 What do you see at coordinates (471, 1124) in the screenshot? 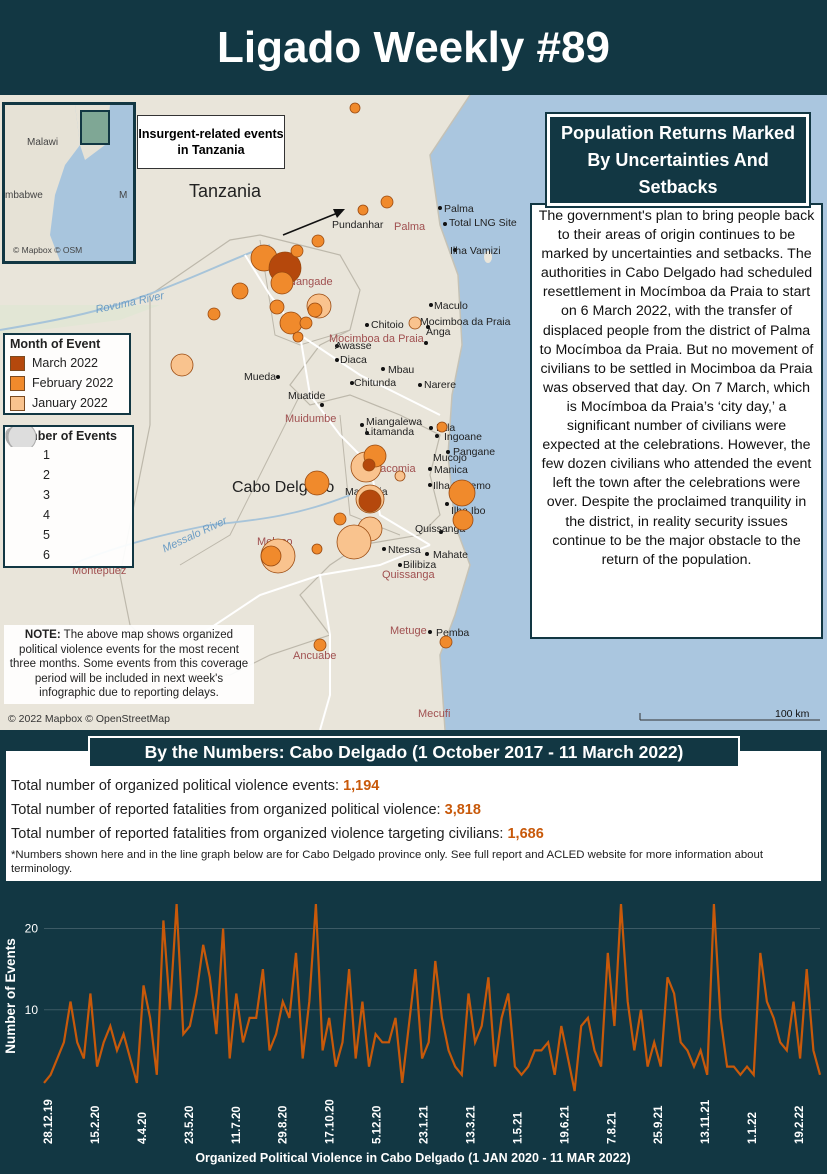
I see `x-tick-label: 13.3.21` at bounding box center [471, 1124].